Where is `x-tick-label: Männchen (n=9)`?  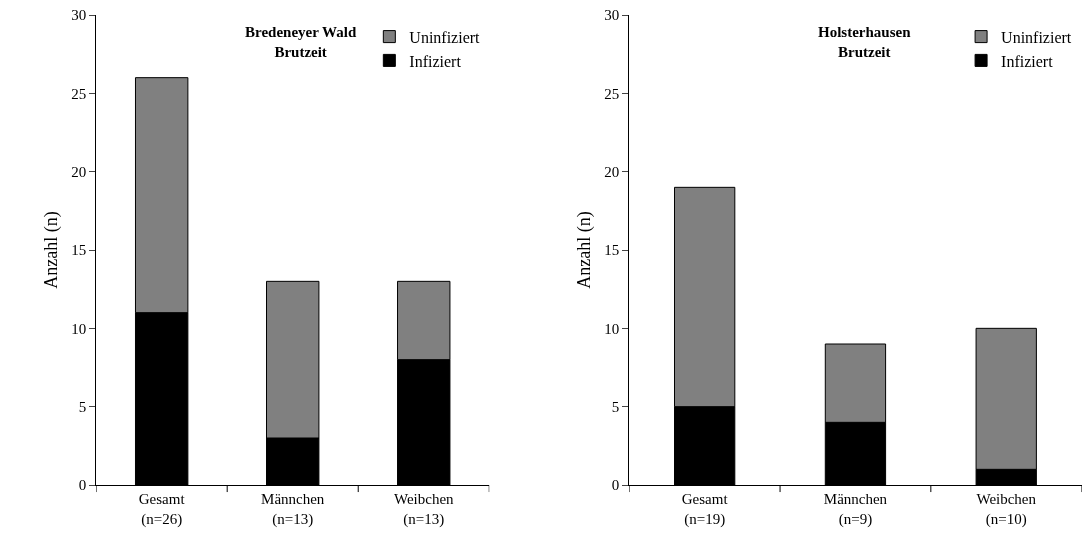 x-tick-label: Männchen (n=9) is located at coordinates (855, 509).